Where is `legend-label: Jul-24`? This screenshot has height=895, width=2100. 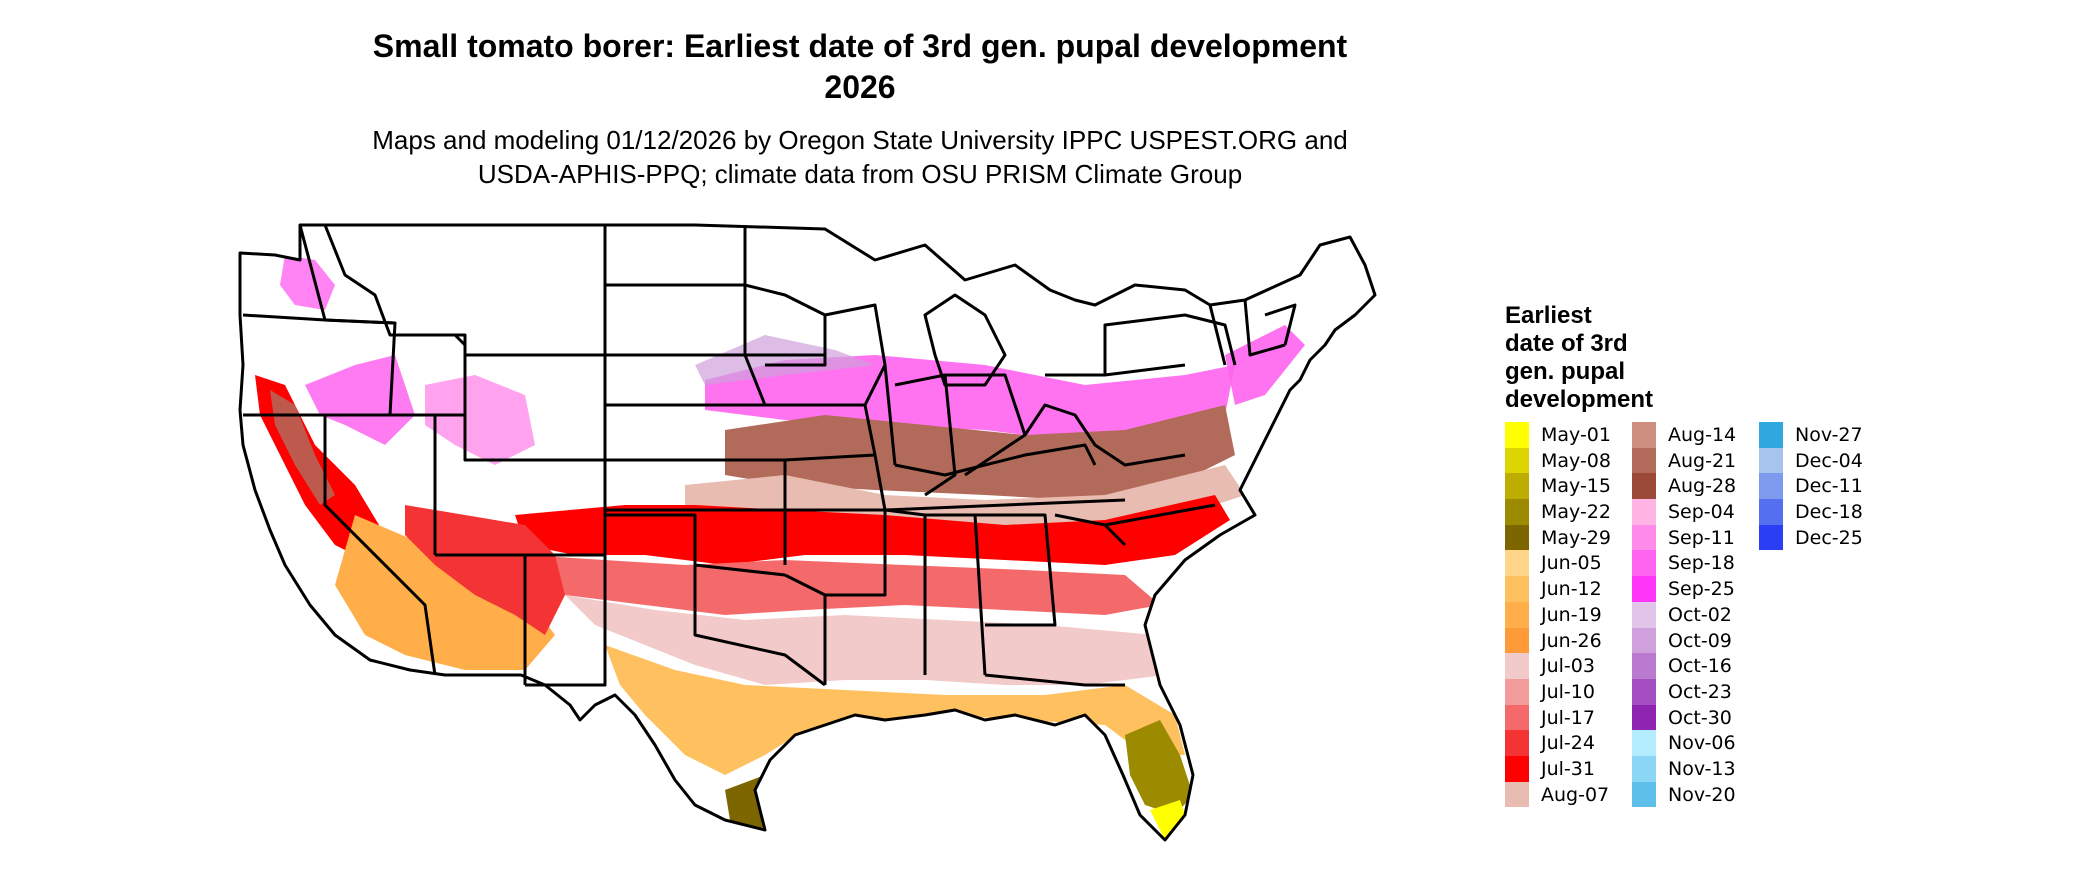 legend-label: Jul-24 is located at coordinates (1568, 743).